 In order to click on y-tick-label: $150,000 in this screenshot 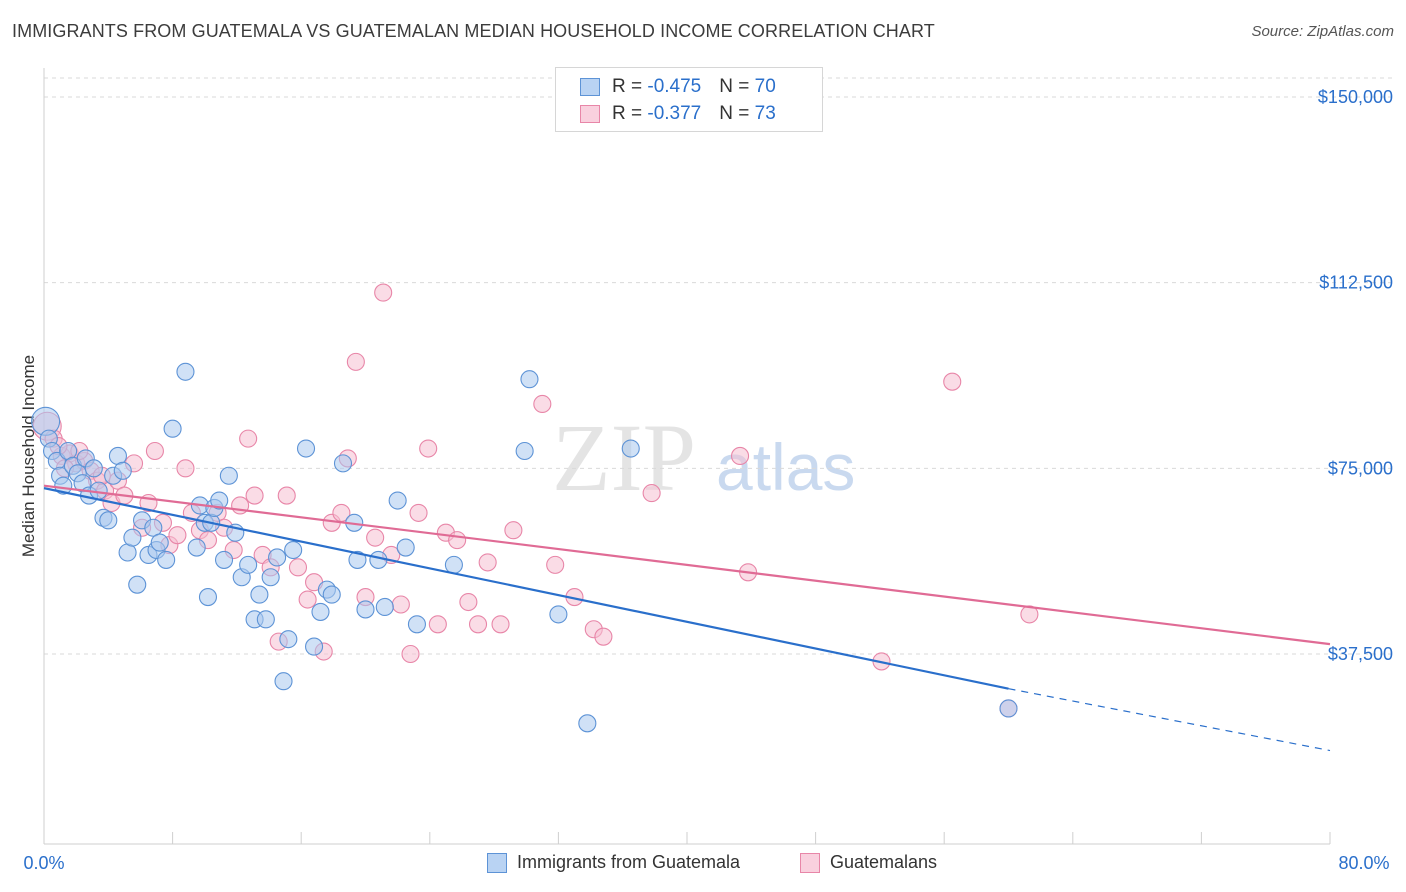, I will do `click(1355, 97)`.